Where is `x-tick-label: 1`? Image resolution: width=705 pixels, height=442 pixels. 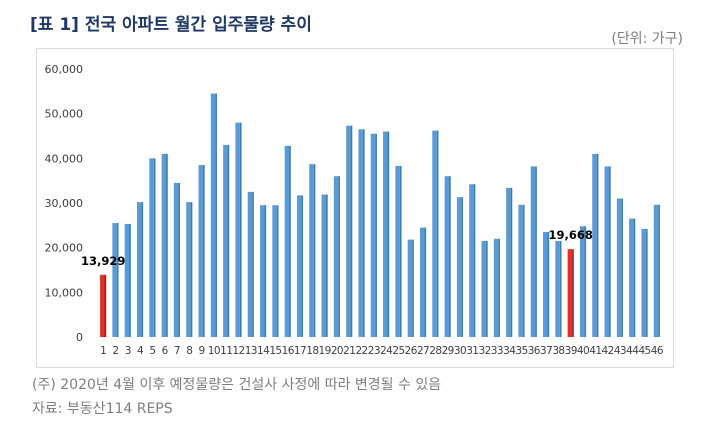 x-tick-label: 1 is located at coordinates (103, 351).